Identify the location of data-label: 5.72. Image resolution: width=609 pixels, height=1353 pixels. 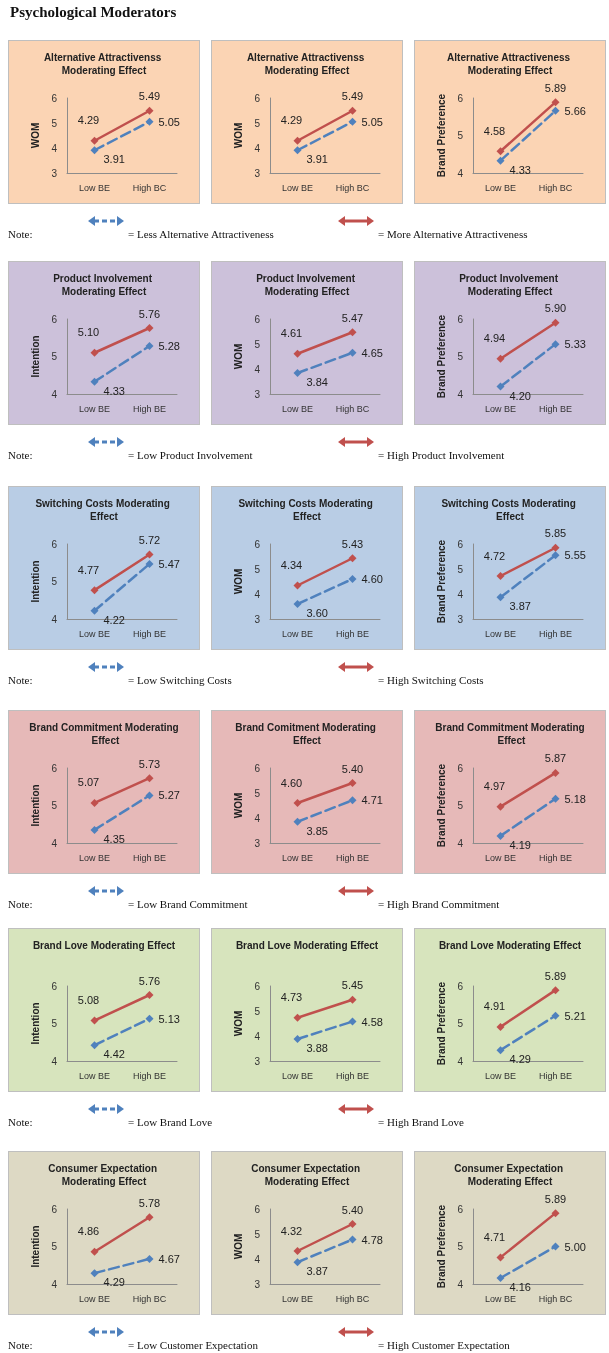
(149, 540).